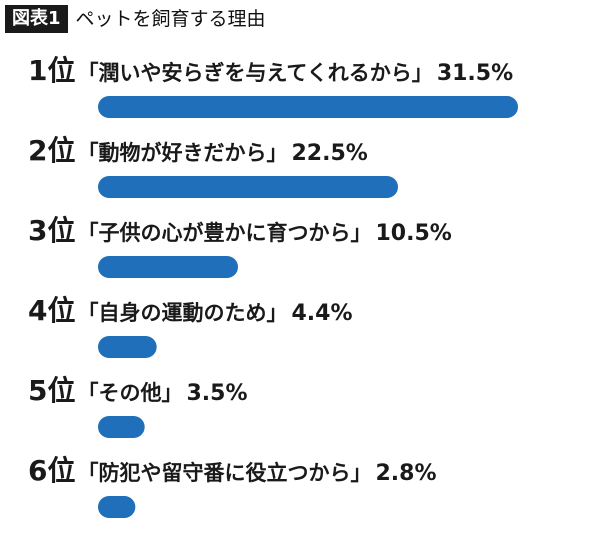  Describe the element at coordinates (51, 70) in the screenshot. I see `rank-label: 1位` at that location.